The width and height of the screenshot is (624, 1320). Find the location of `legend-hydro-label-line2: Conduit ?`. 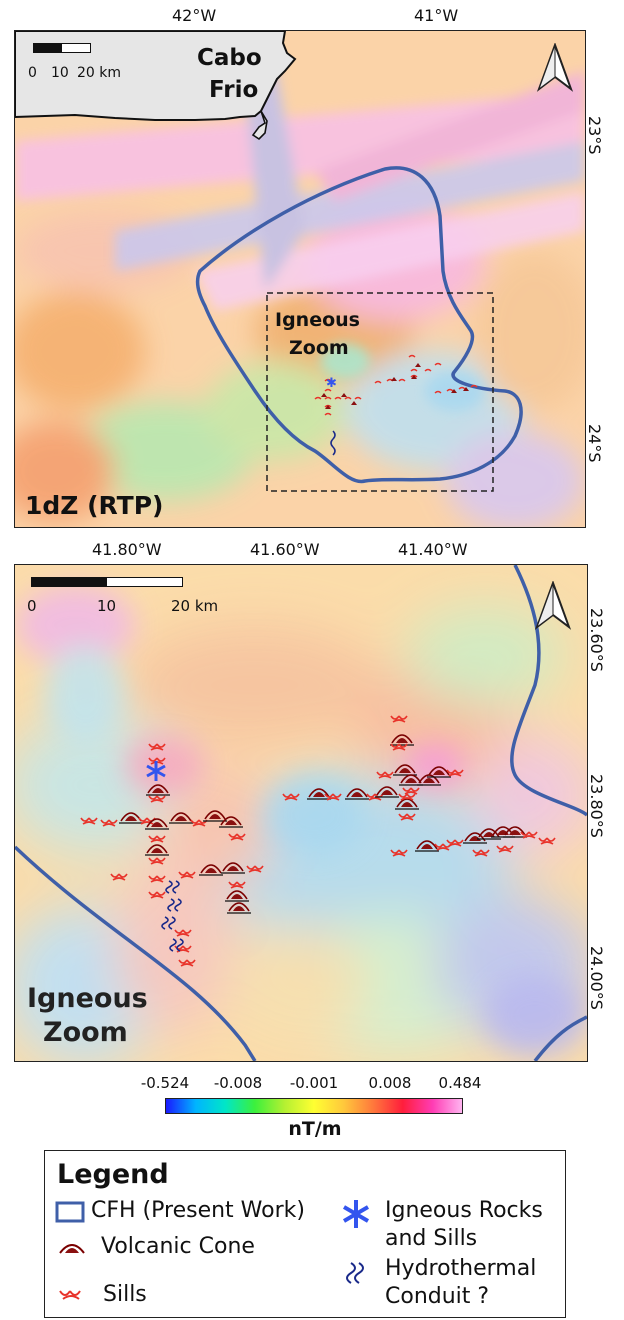

legend-hydro-label-line2: Conduit ? is located at coordinates (437, 1296).